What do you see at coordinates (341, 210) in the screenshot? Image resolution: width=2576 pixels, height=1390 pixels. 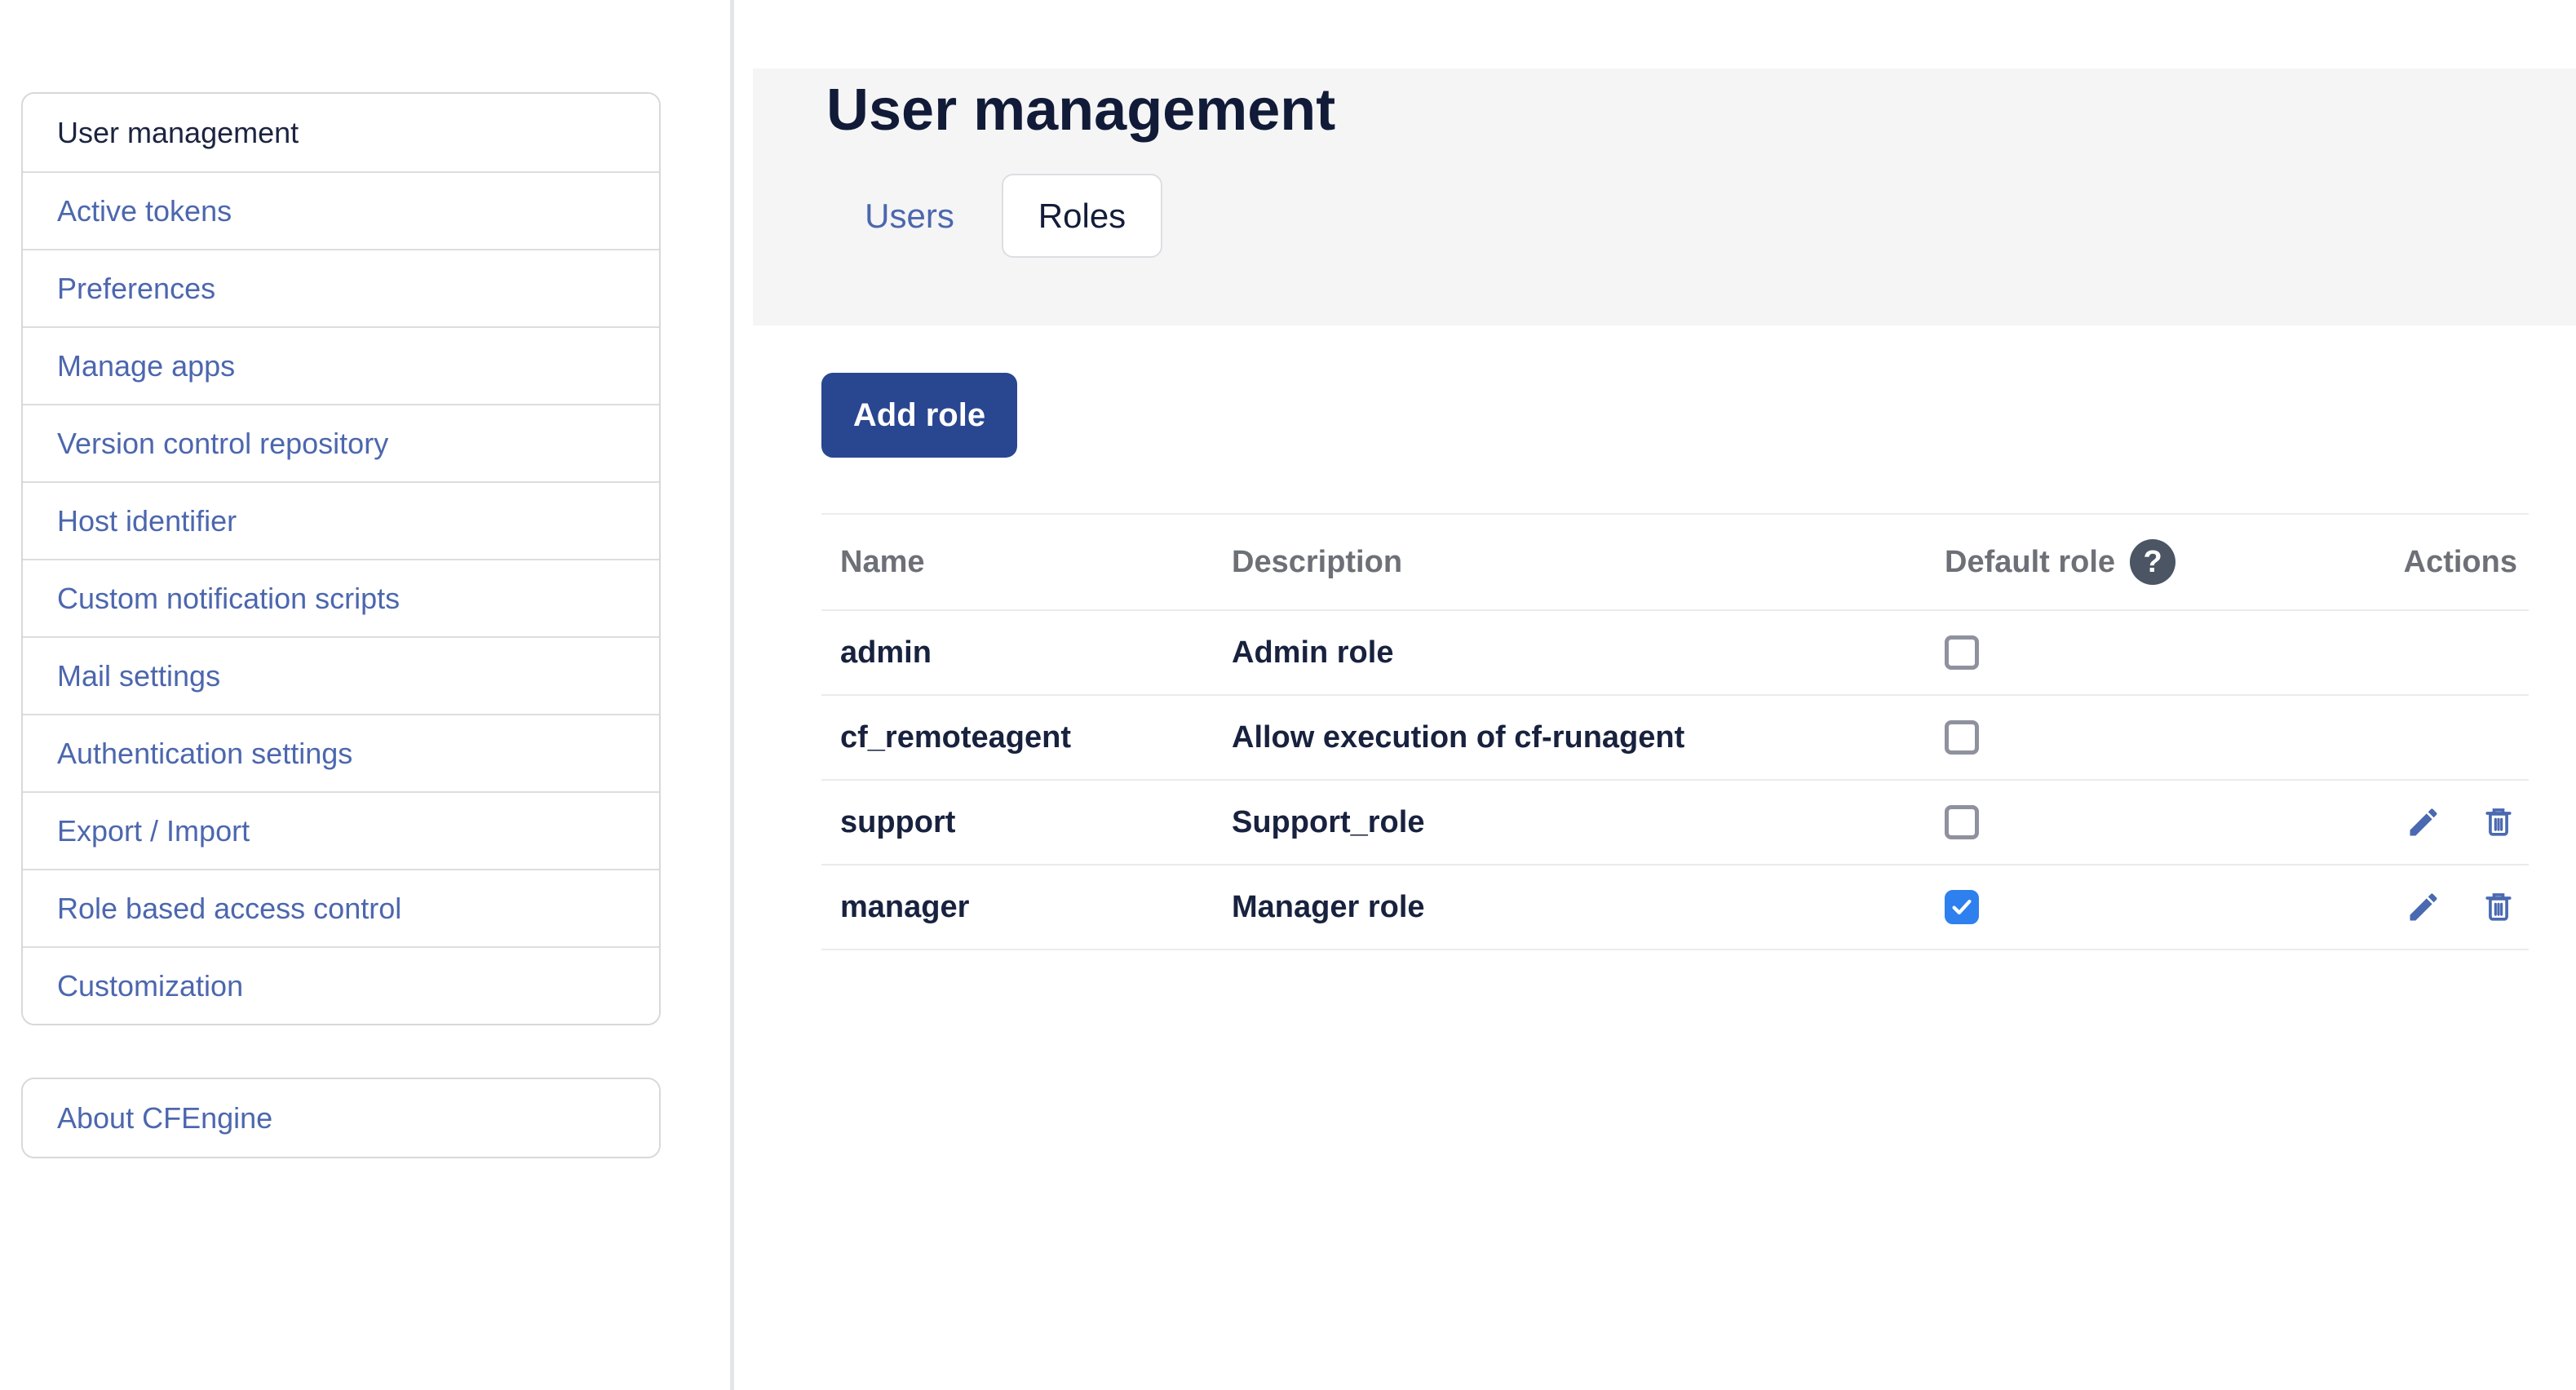 I see `sidebar-item-active-tokens: Active tokens` at bounding box center [341, 210].